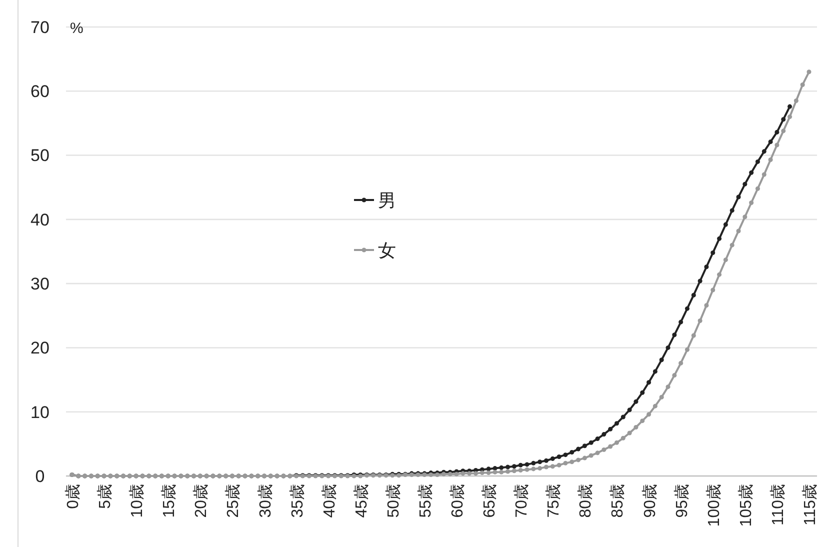  What do you see at coordinates (40, 92) in the screenshot?
I see `y-tick-label: 60` at bounding box center [40, 92].